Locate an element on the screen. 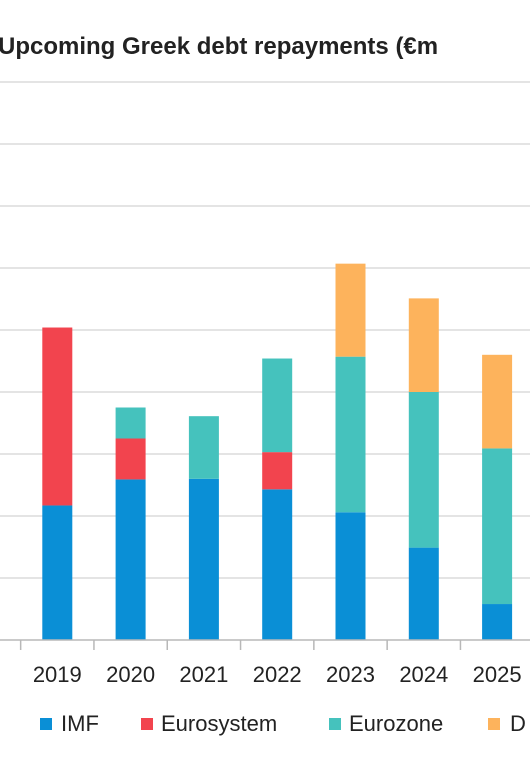 Image resolution: width=530 pixels, height=776 pixels. legend-label: D is located at coordinates (518, 723).